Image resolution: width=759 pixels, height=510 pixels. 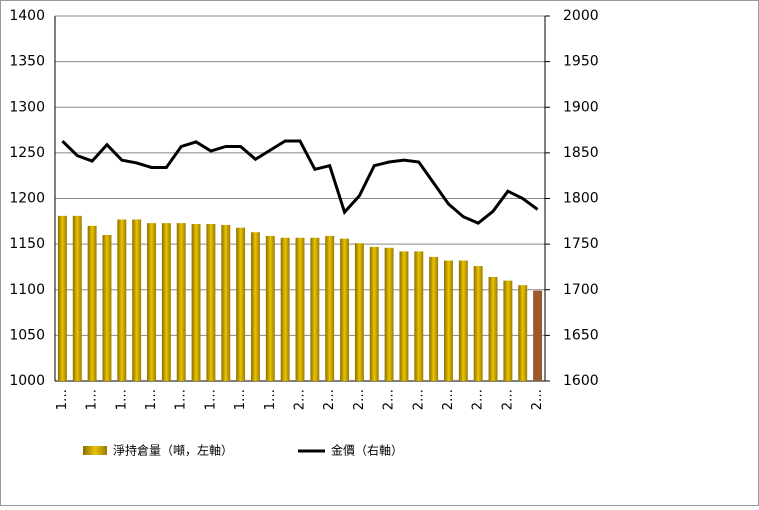 I want to click on y2-tick-label: 1950, so click(x=581, y=62).